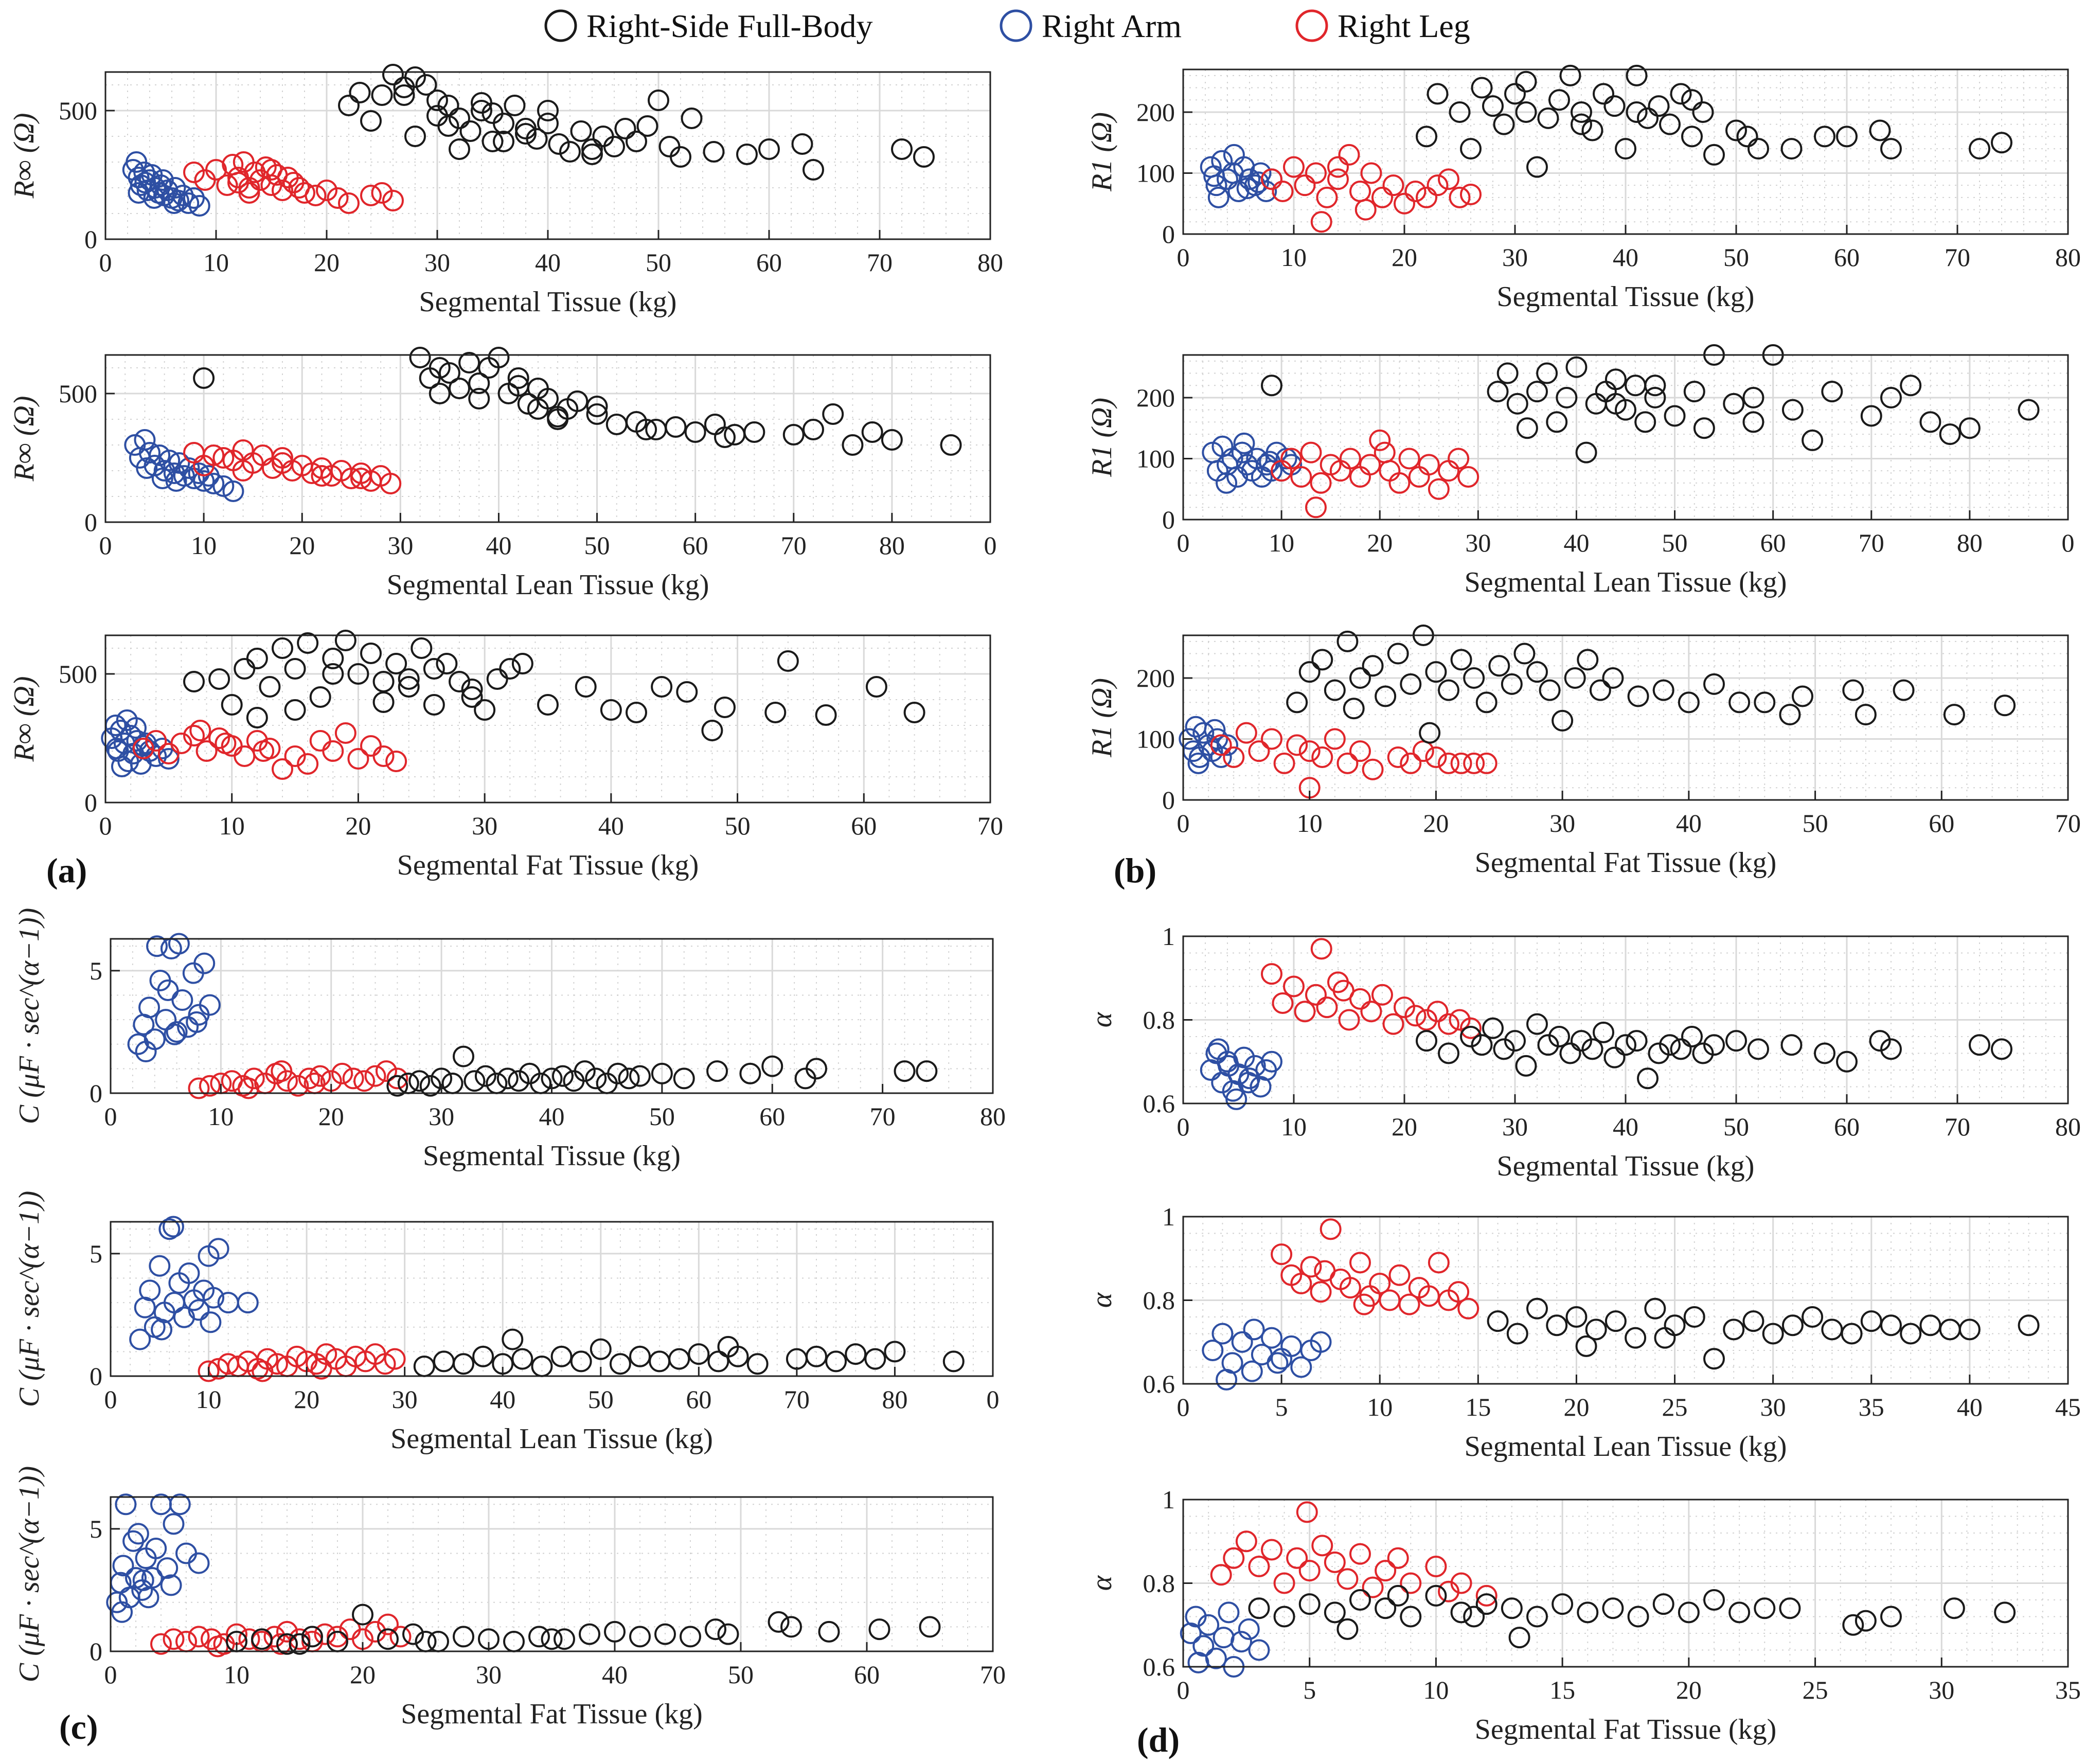  Describe the element at coordinates (1375, 1269) in the screenshot. I see `series-right-leg` at that location.